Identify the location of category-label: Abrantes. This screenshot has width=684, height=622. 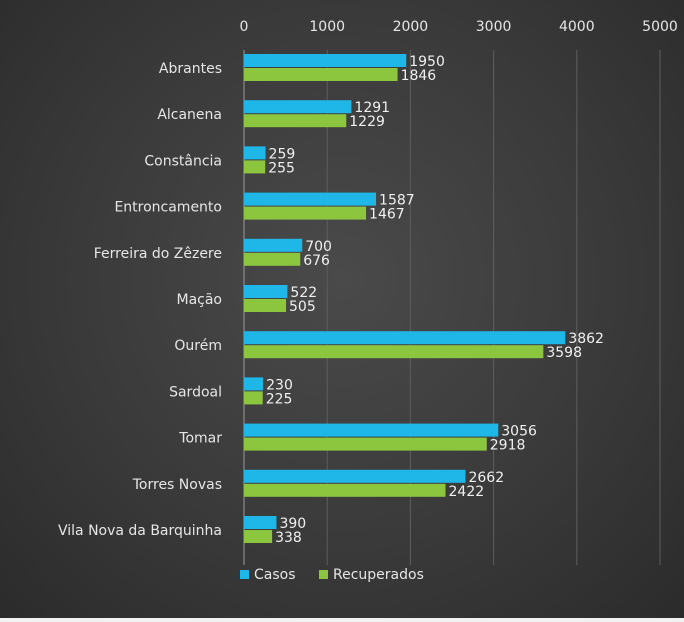
(190, 69).